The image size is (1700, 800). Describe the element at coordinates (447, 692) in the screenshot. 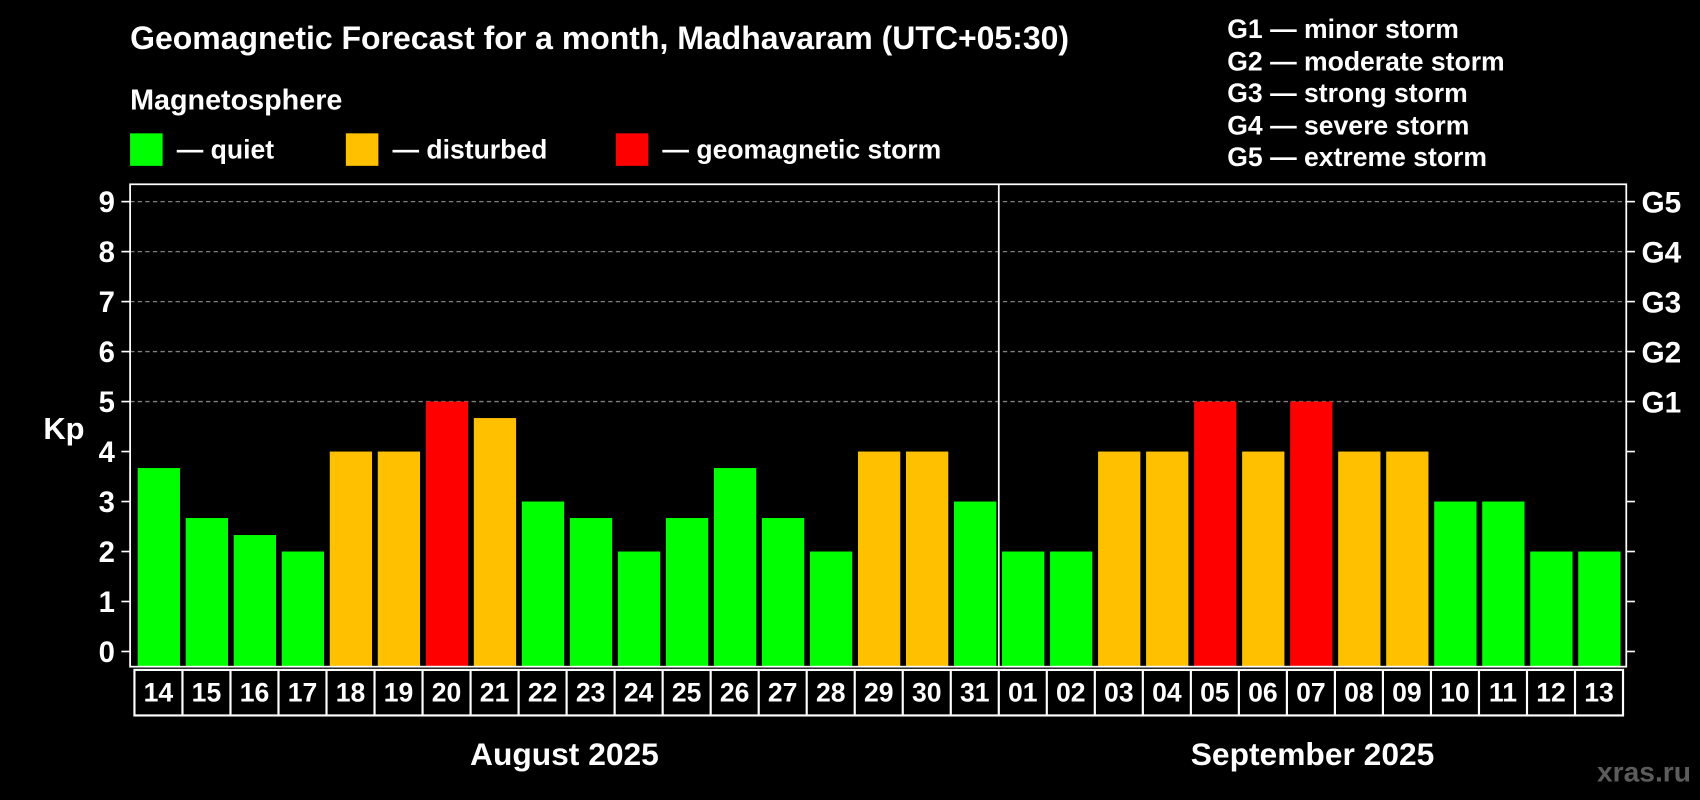

I see `day-label-20: 20` at that location.